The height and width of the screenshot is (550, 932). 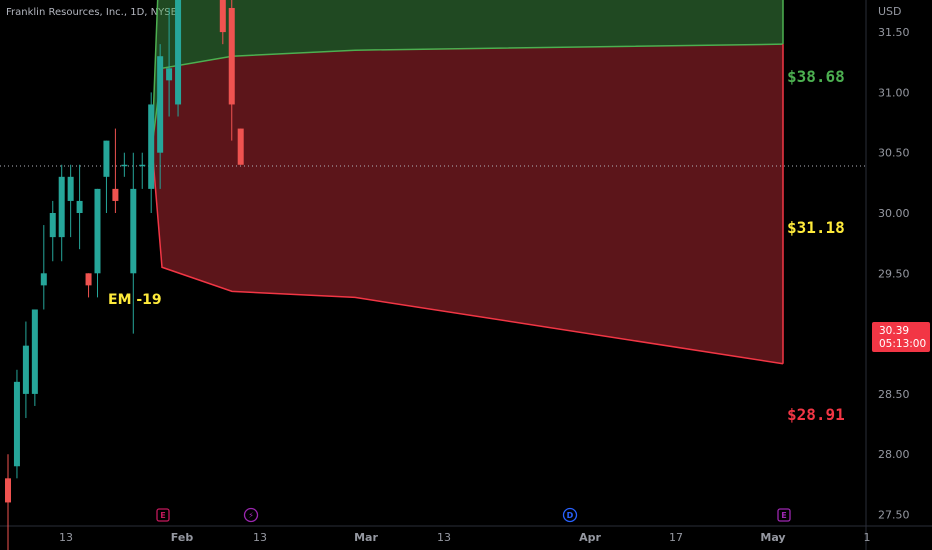 I want to click on event-marker-split: ⚡, so click(x=251, y=515).